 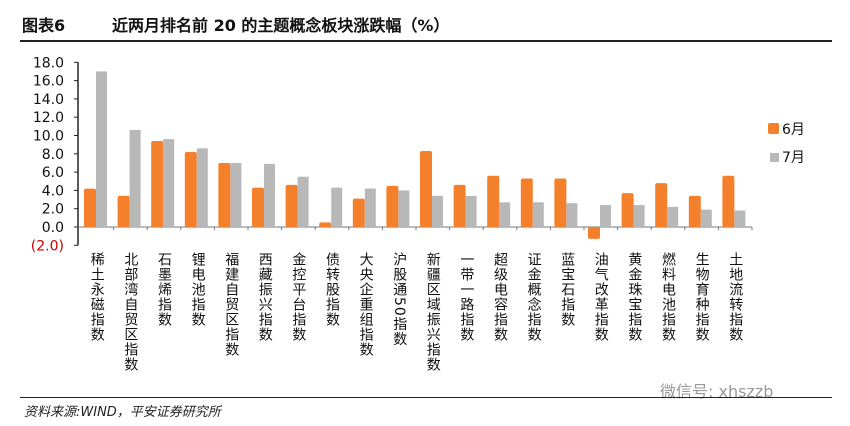 What do you see at coordinates (44, 25) in the screenshot?
I see `figure-number: 图表6` at bounding box center [44, 25].